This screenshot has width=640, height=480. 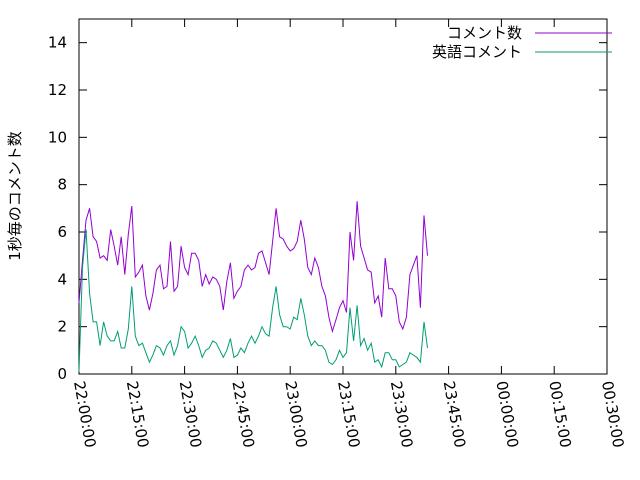 What do you see at coordinates (506, 414) in the screenshot?
I see `x-tick-label: 00:00:00` at bounding box center [506, 414].